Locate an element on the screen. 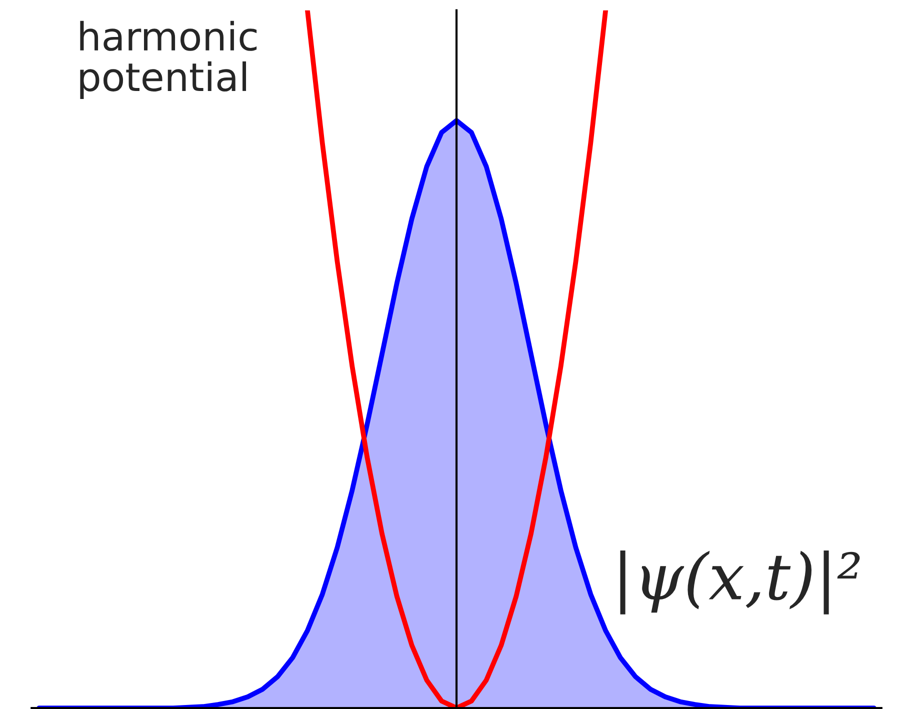 This screenshot has height=709, width=904. series-label: harmonic potential is located at coordinates (168, 60).